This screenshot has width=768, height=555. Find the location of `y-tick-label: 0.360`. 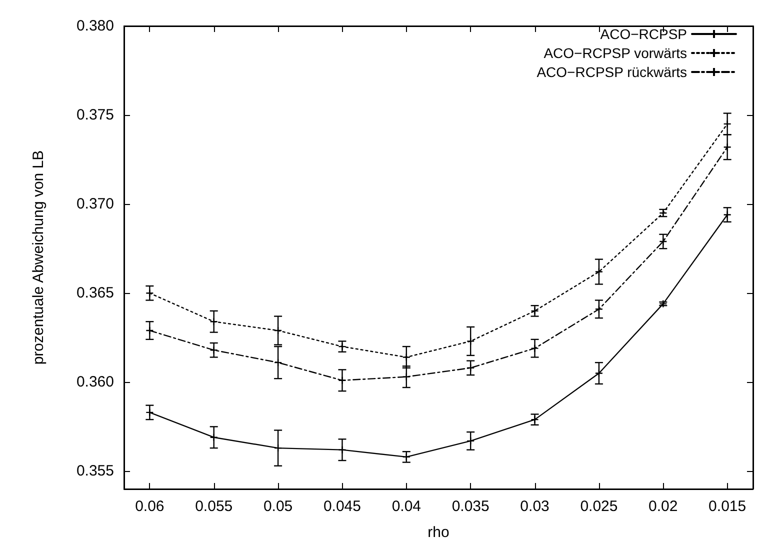

y-tick-label: 0.360 is located at coordinates (95, 382).